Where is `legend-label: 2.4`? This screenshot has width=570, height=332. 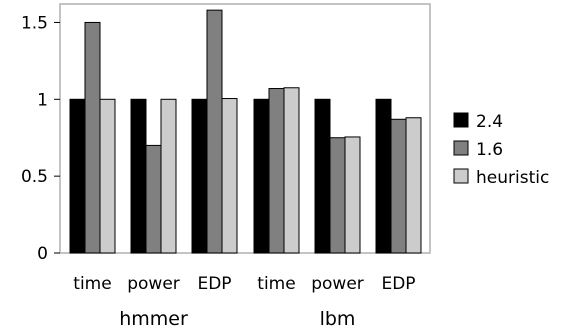 legend-label: 2.4 is located at coordinates (489, 122).